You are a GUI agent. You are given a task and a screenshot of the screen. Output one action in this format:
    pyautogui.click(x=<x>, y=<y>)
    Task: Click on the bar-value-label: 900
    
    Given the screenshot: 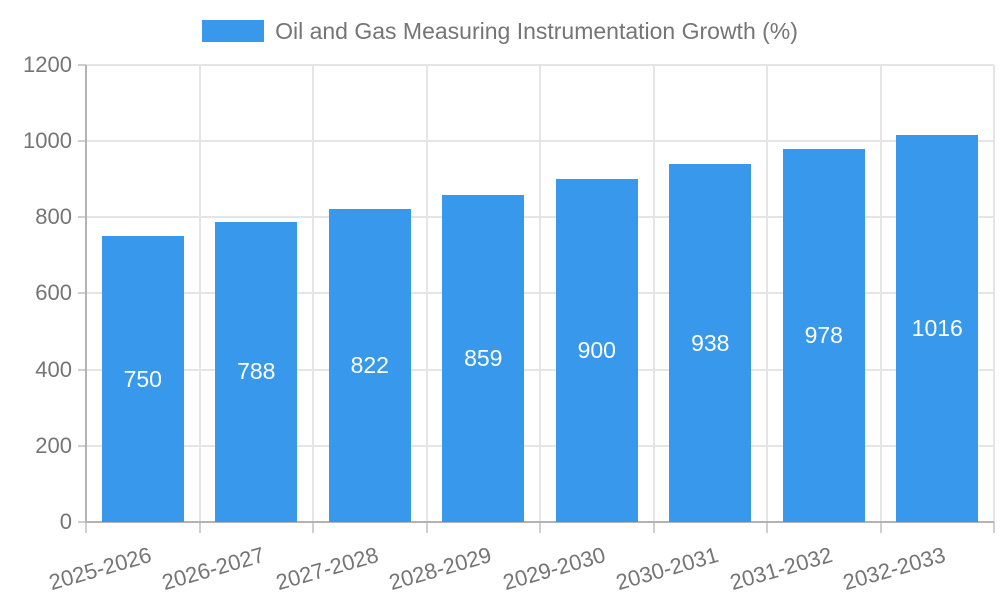 What is the action you would take?
    pyautogui.click(x=596, y=349)
    